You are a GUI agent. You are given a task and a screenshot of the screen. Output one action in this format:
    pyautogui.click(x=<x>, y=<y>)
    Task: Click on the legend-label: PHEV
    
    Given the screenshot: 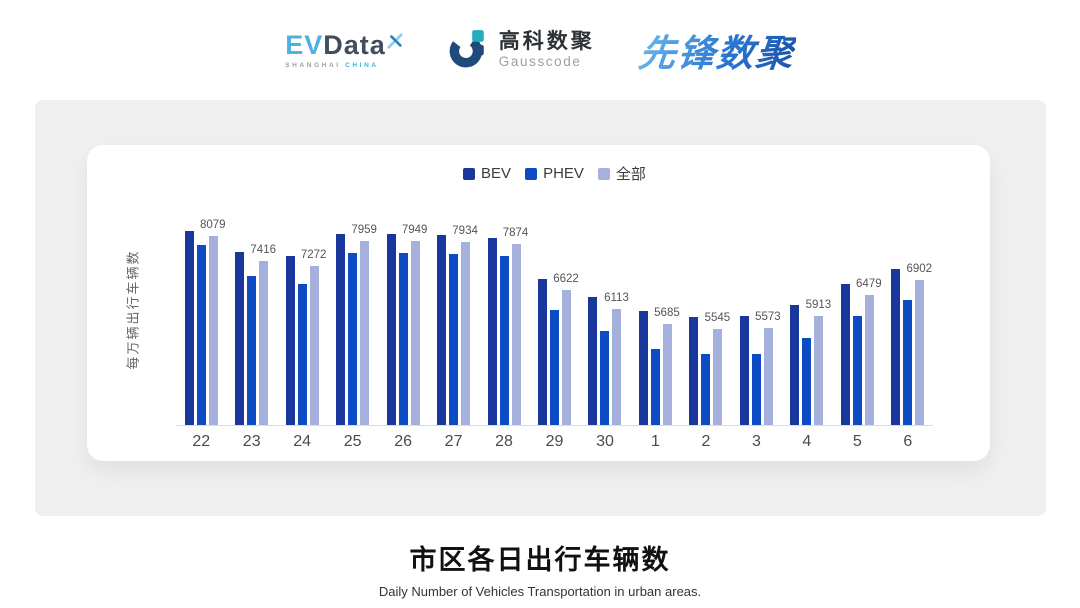 What is the action you would take?
    pyautogui.click(x=563, y=173)
    